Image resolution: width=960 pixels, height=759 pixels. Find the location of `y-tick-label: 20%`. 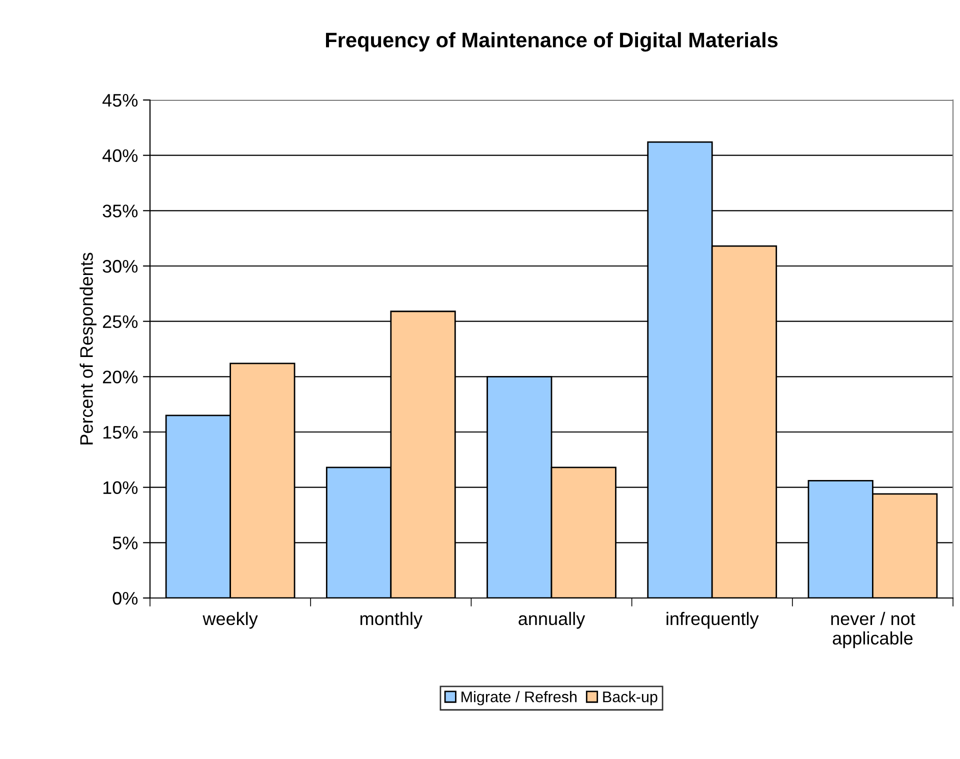

y-tick-label: 20% is located at coordinates (120, 377).